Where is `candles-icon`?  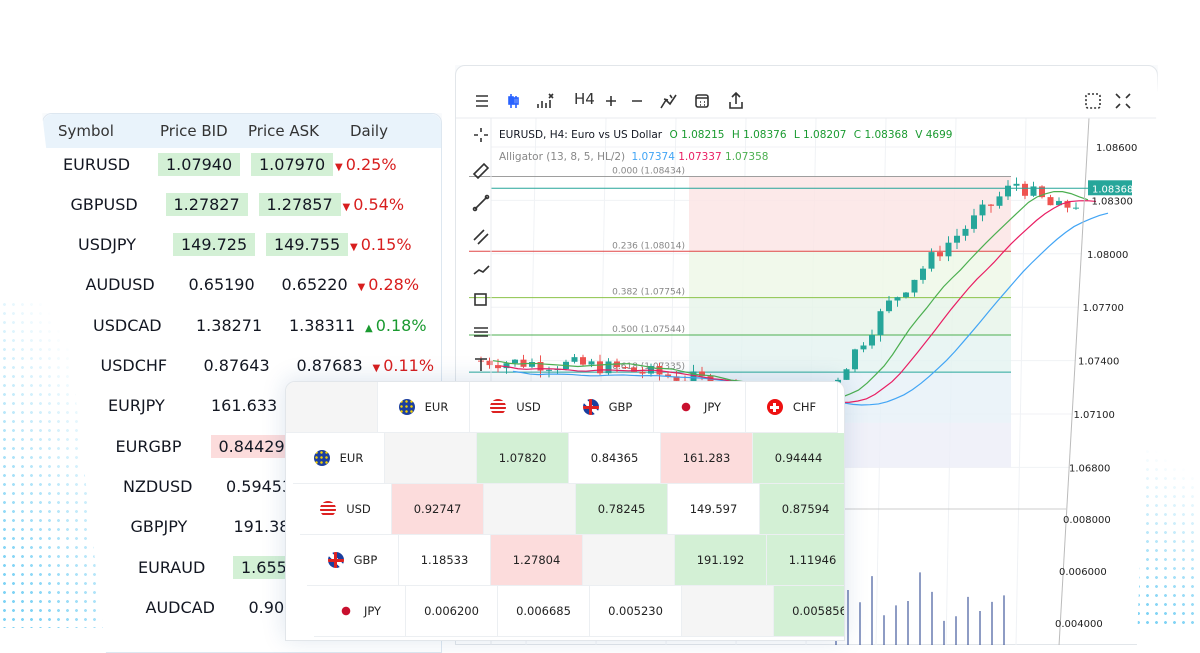 candles-icon is located at coordinates (513, 101).